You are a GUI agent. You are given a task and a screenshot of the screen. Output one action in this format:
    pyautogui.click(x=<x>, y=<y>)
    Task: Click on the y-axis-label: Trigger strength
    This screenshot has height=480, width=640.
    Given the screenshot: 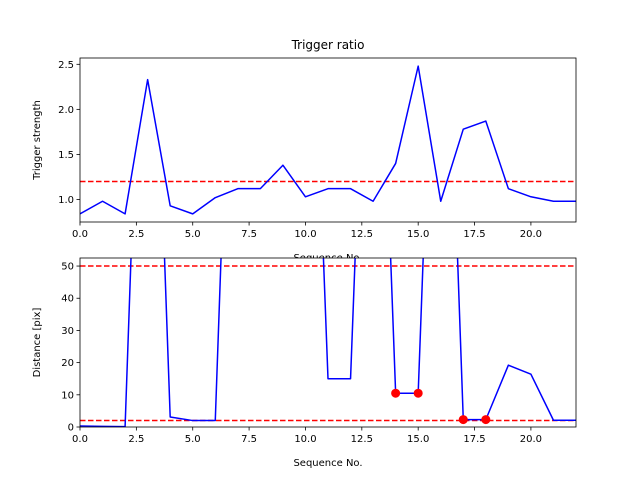 What is the action you would take?
    pyautogui.click(x=37, y=140)
    